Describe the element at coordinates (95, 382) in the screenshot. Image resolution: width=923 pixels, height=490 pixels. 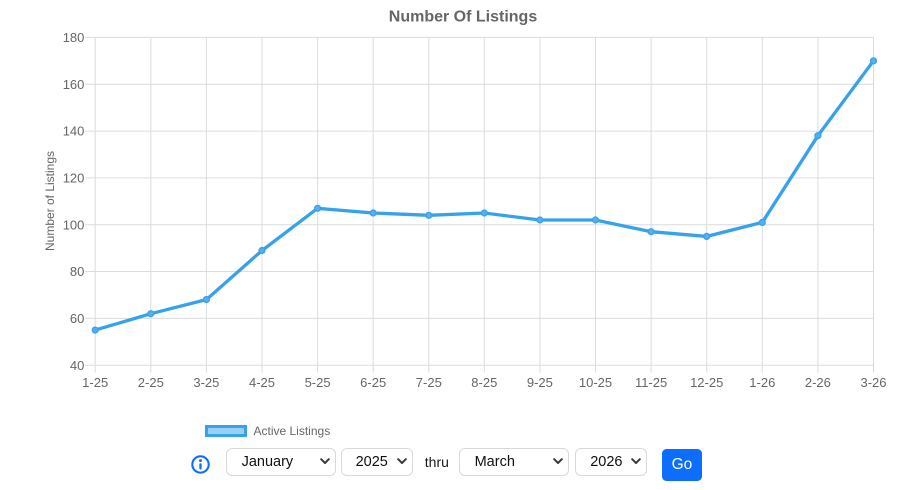
I see `svg-text: 1-25` at that location.